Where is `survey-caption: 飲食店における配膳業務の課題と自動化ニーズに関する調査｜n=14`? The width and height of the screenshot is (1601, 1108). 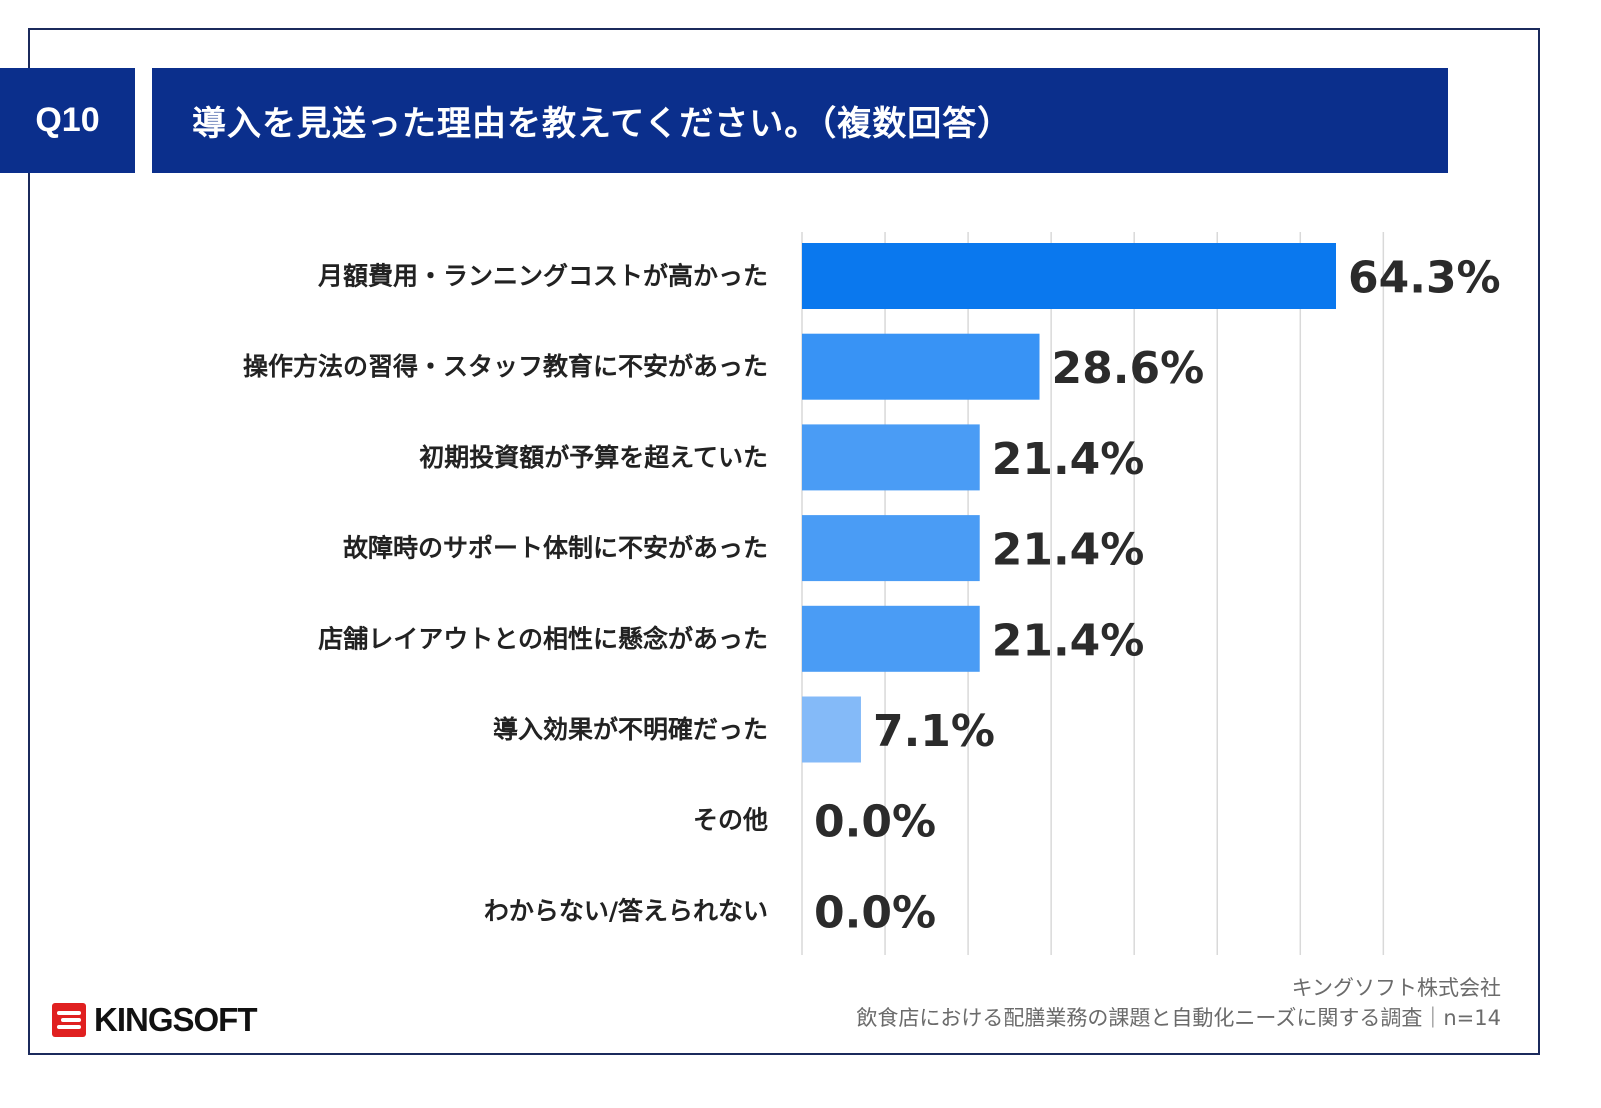
survey-caption: 飲食店における配膳業務の課題と自動化ニーズに関する調査｜n=14 is located at coordinates (1178, 1018).